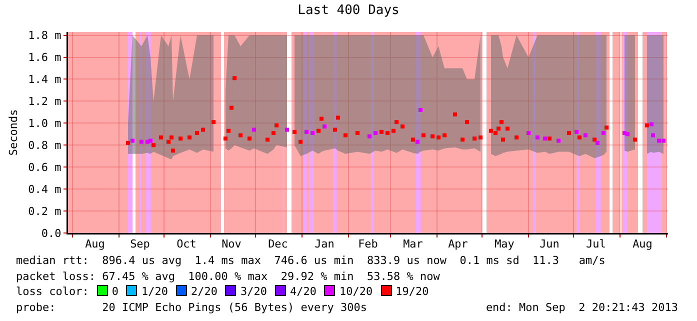 This screenshot has height=321, width=697. What do you see at coordinates (204, 291) in the screenshot?
I see `text: 2/20` at bounding box center [204, 291].